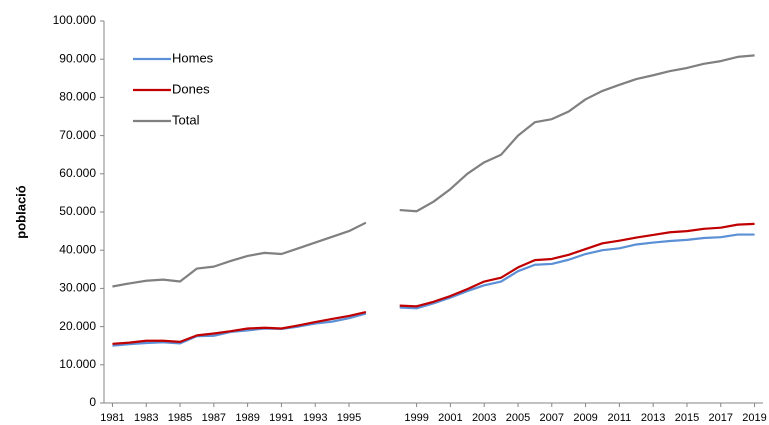 The image size is (769, 425). Describe the element at coordinates (721, 418) in the screenshot. I see `x-tick-label: 2017` at that location.